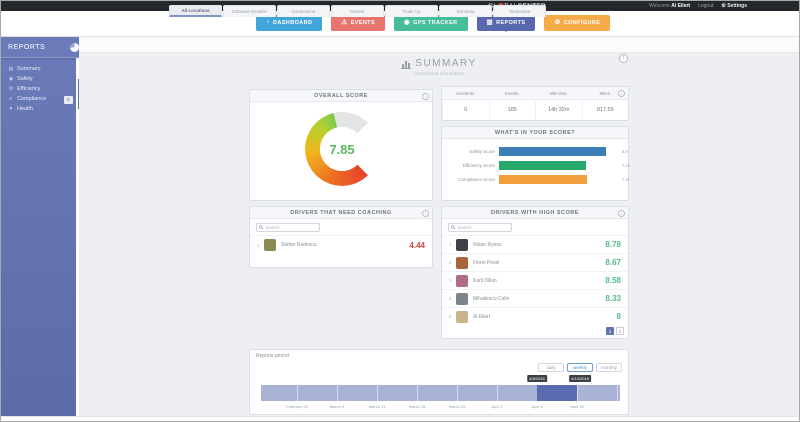 The image size is (800, 422). I want to click on sidebar-item-efficiency: ⚙ Efficiency, so click(38, 89).